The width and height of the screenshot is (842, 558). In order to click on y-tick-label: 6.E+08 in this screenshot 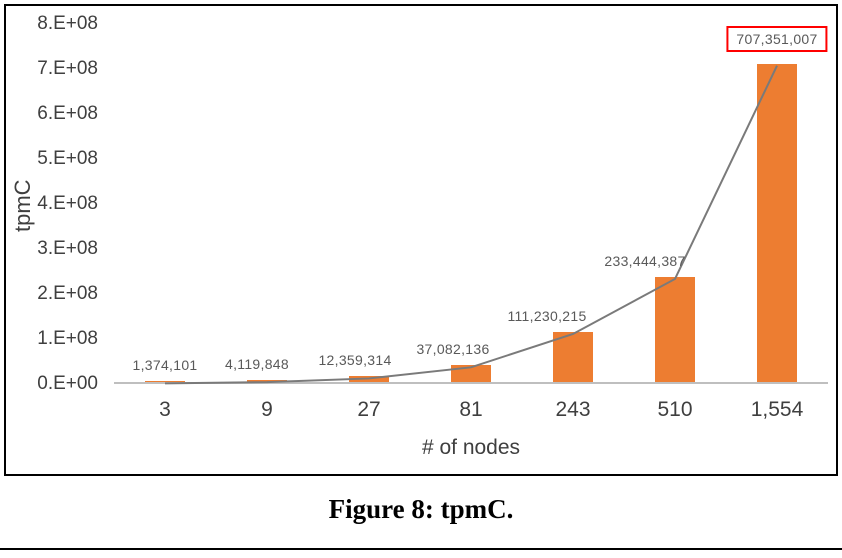, I will do `click(67, 113)`.